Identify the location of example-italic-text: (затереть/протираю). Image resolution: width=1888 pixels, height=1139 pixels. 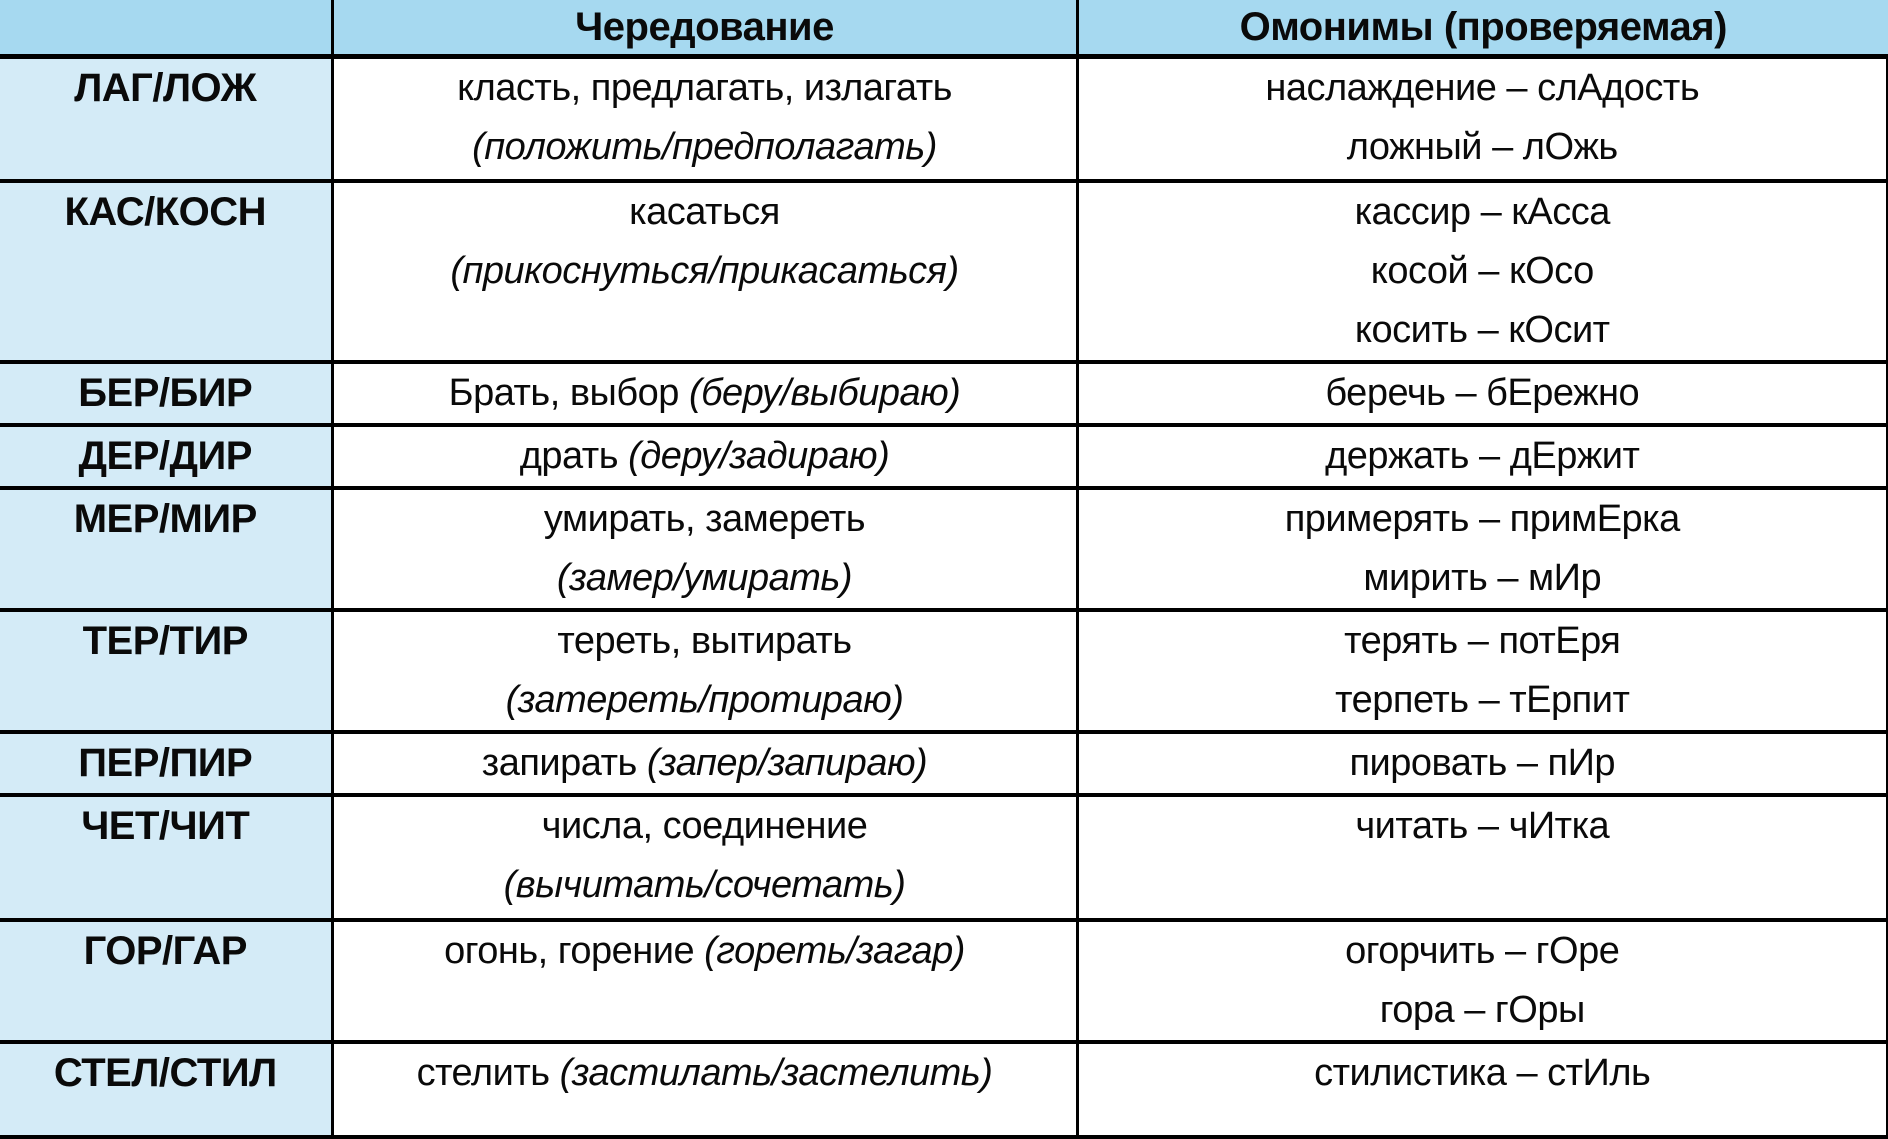
(704, 699).